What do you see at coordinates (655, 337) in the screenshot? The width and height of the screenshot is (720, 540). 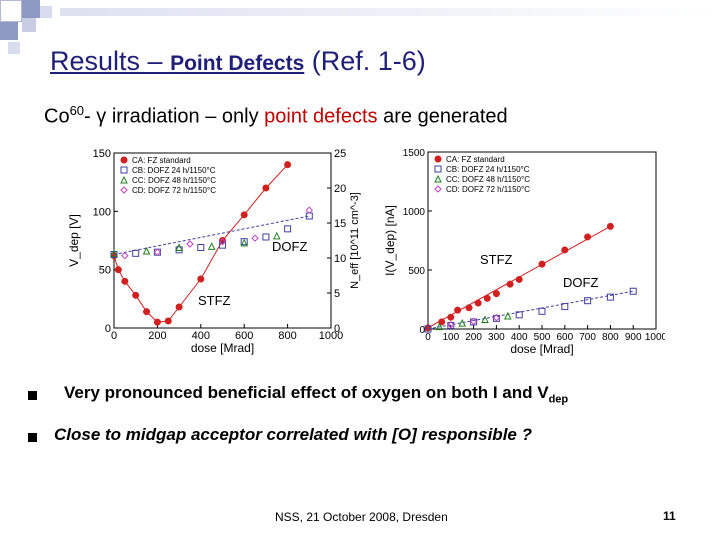 I see `x-tick-label: 1000` at bounding box center [655, 337].